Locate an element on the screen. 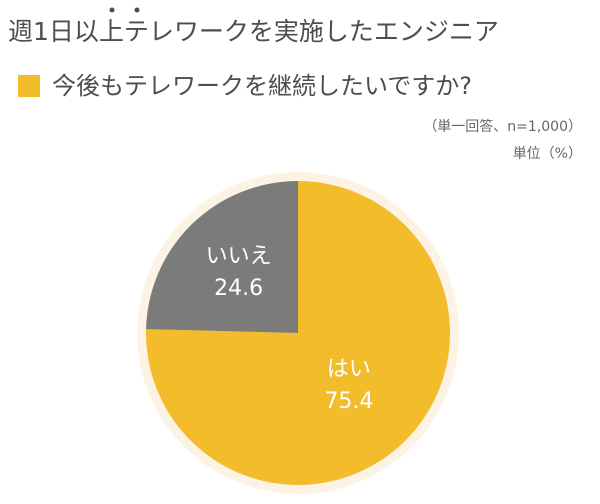 Image resolution: width=600 pixels, height=504 pixels. slice-value: 75.4 is located at coordinates (348, 401).